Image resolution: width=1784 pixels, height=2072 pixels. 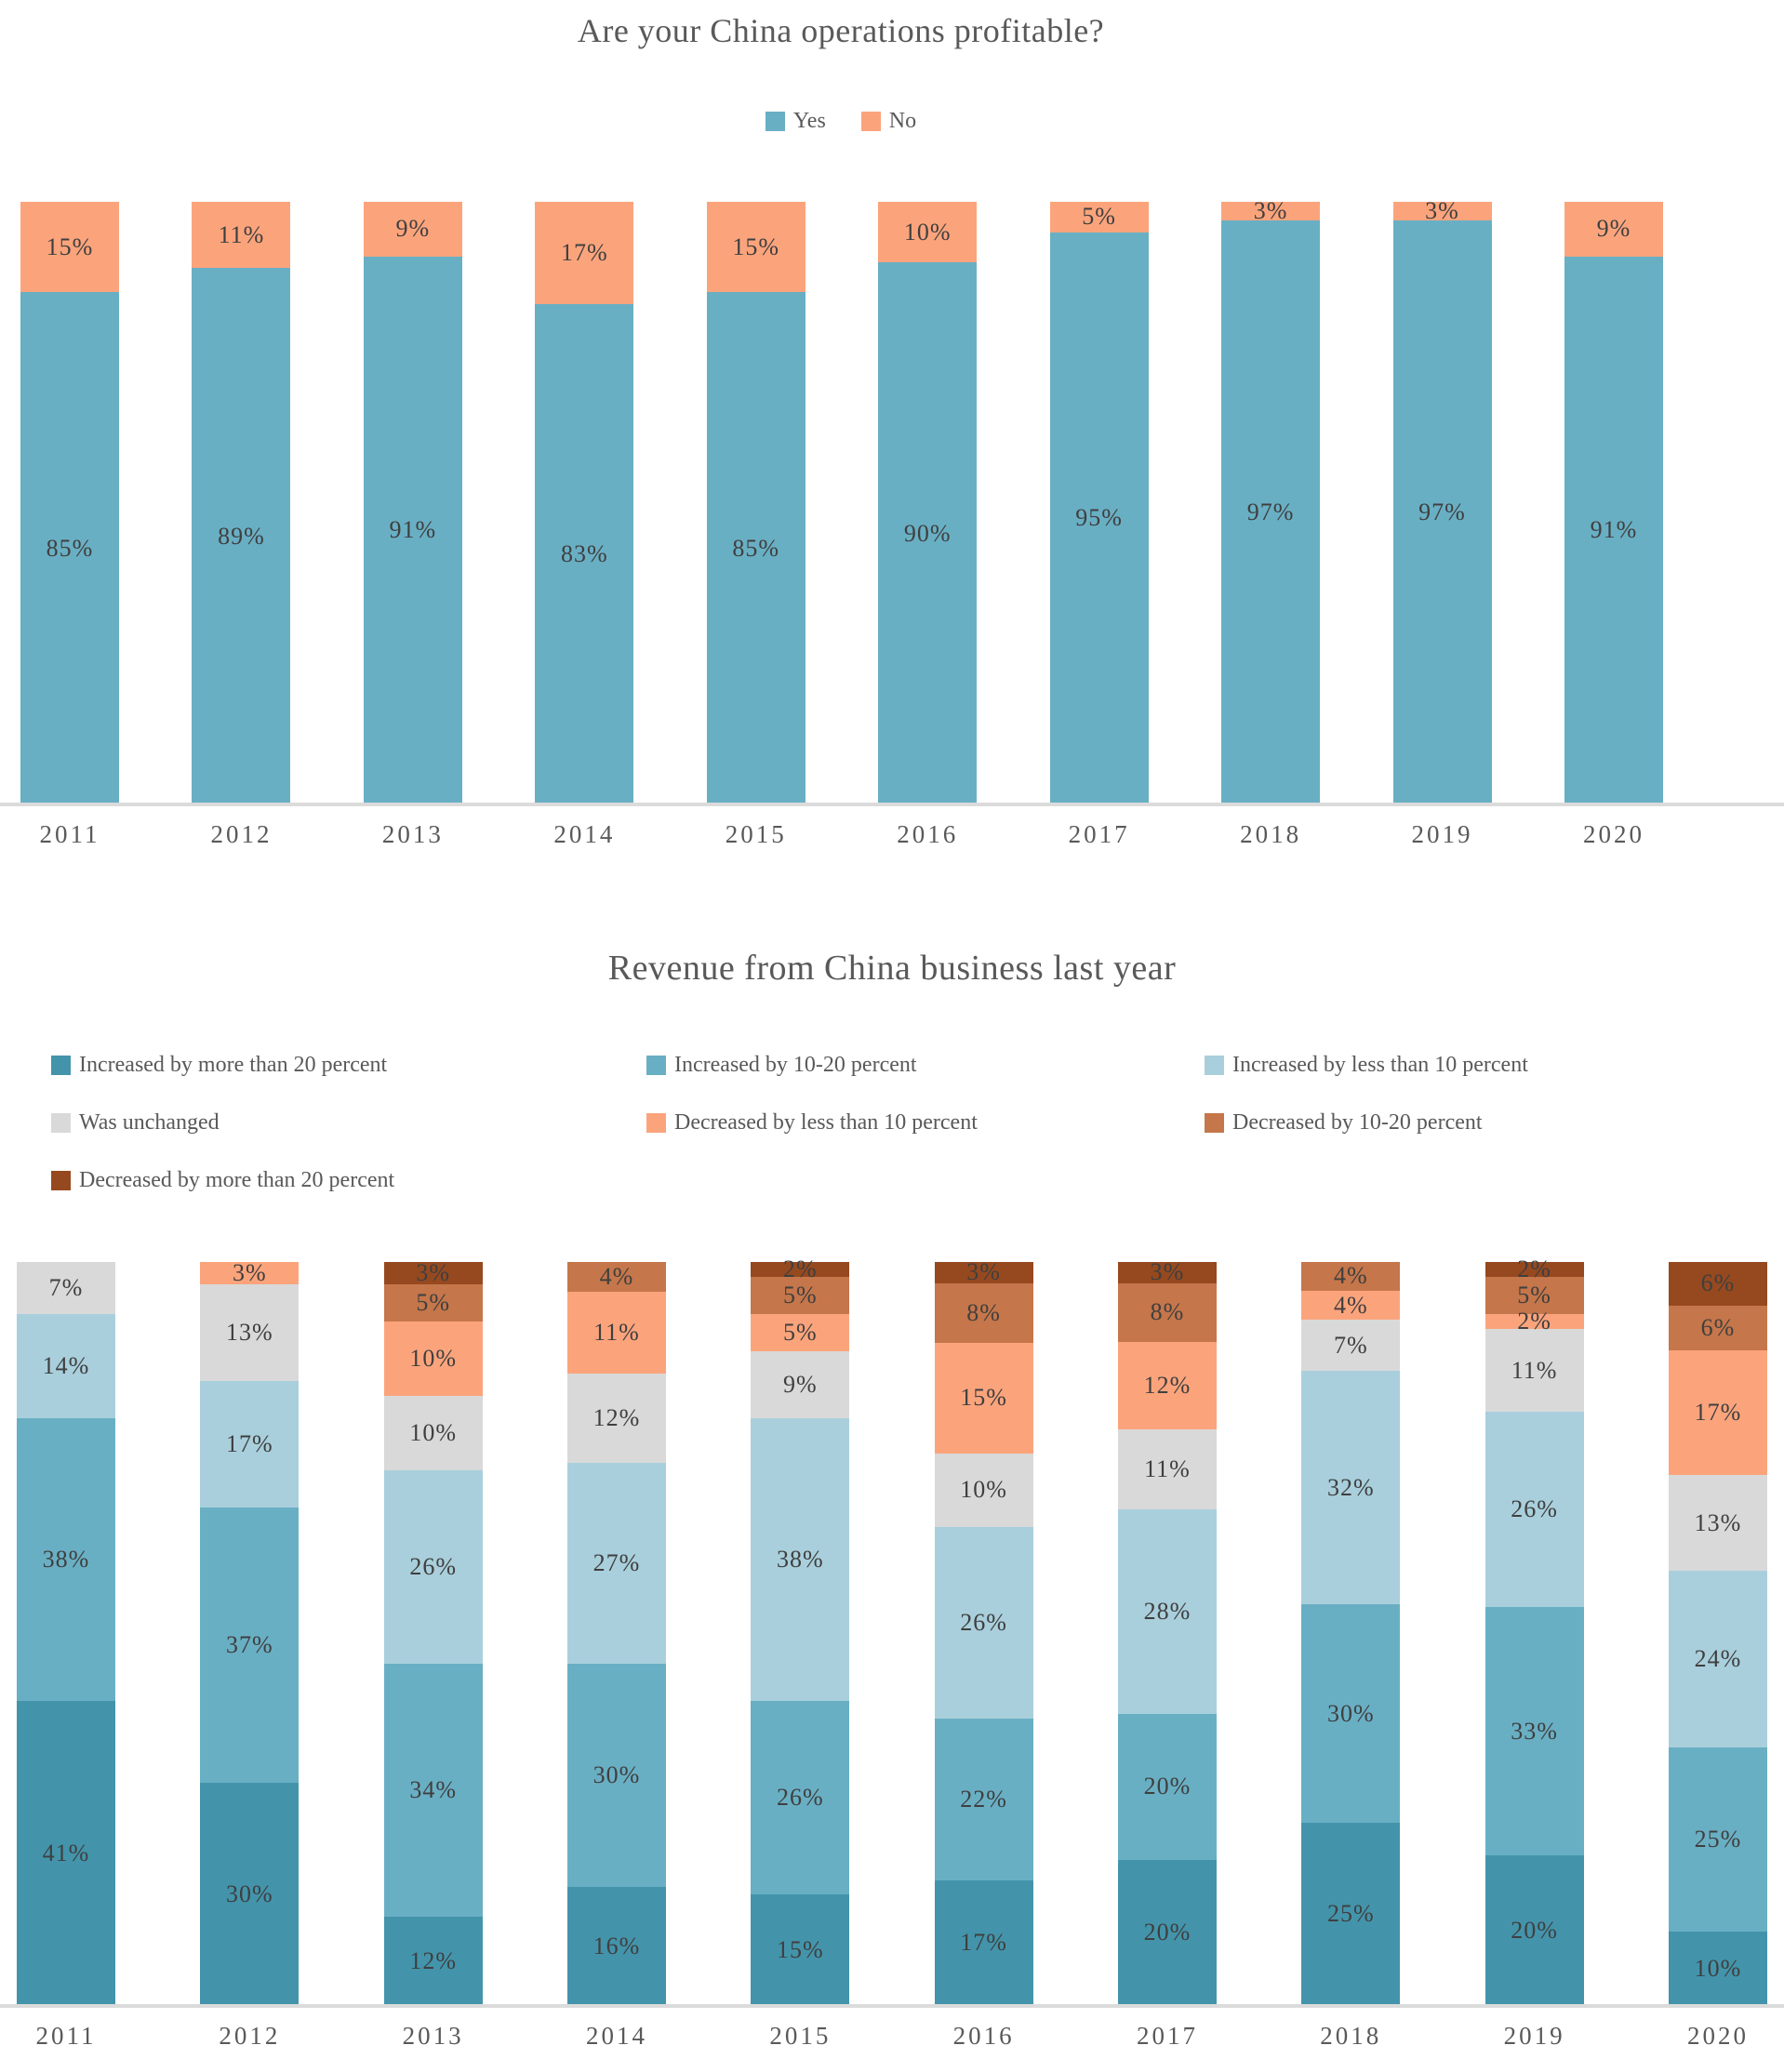 I want to click on segment-label: 16%, so click(x=616, y=1945).